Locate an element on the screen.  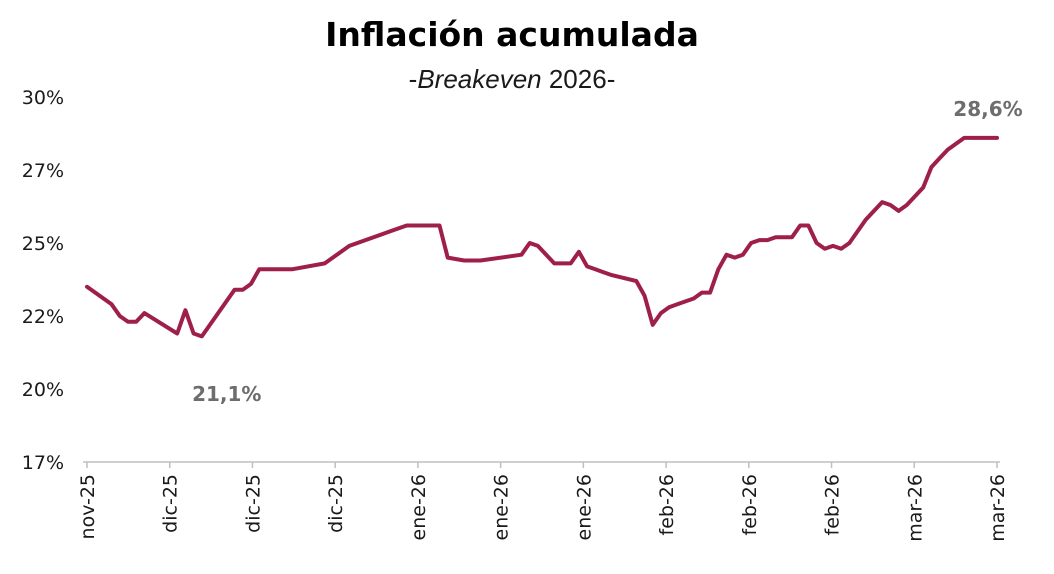
subtitle-prefix: - is located at coordinates (413, 79).